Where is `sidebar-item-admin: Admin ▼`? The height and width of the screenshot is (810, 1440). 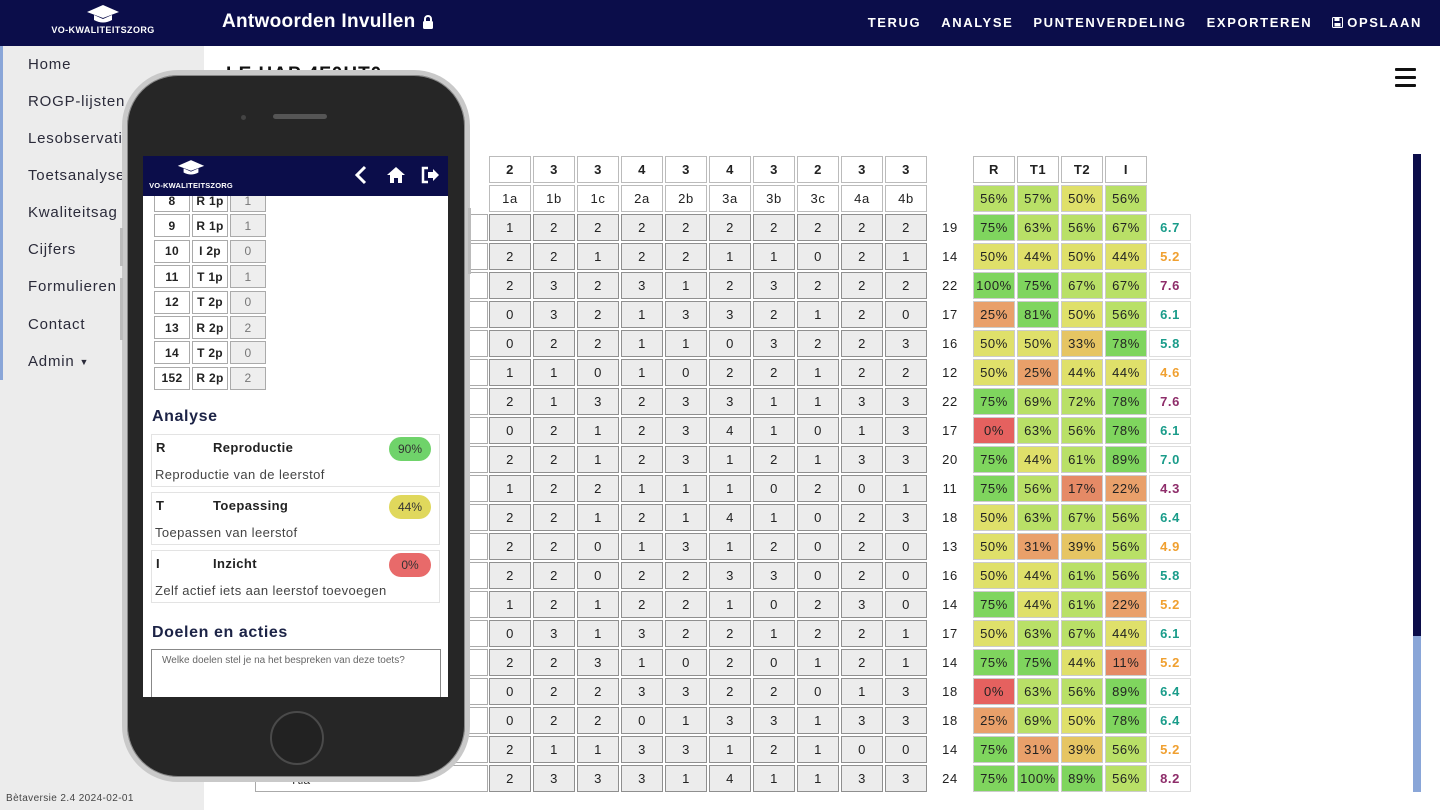
sidebar-item-admin: Admin ▼ is located at coordinates (58, 361).